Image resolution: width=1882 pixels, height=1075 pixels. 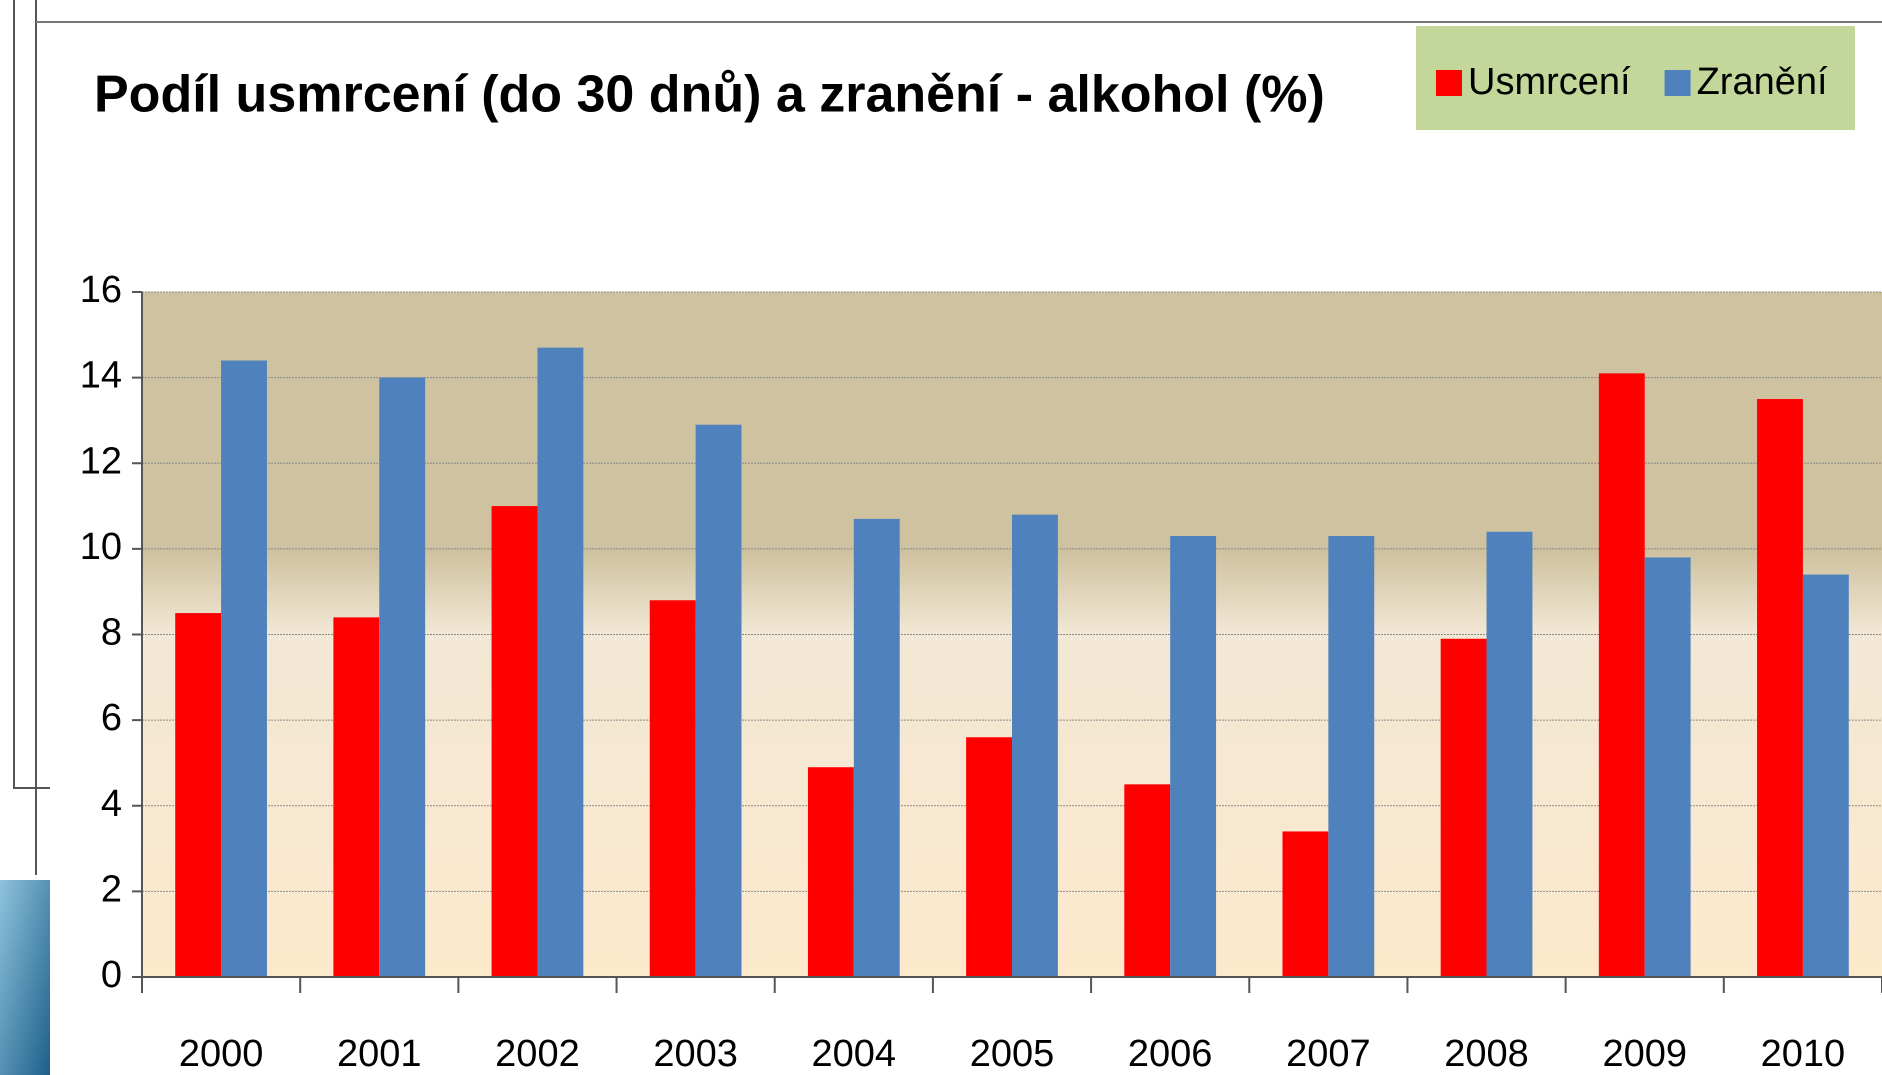 I want to click on x-tick-label: 2001, so click(x=379, y=1054).